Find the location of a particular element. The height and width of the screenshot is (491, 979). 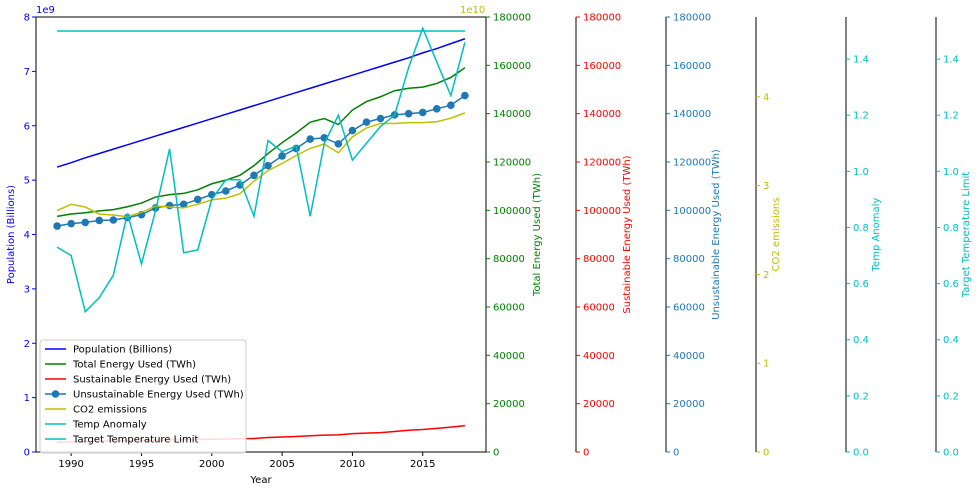

y-tick-label-total: 0 is located at coordinates (496, 453).